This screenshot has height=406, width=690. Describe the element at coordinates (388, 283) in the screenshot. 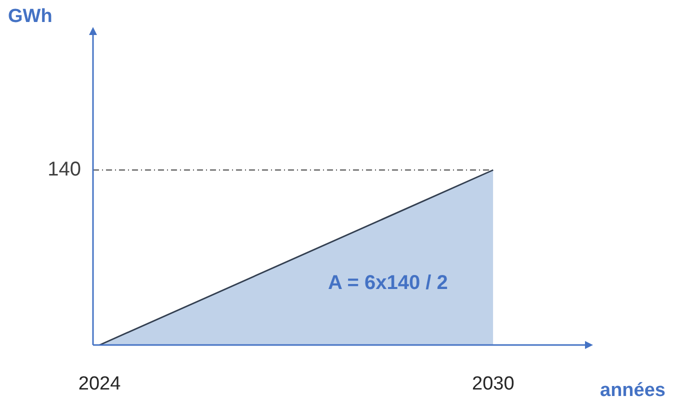

I see `annotation: A = 6x140 / 2` at that location.